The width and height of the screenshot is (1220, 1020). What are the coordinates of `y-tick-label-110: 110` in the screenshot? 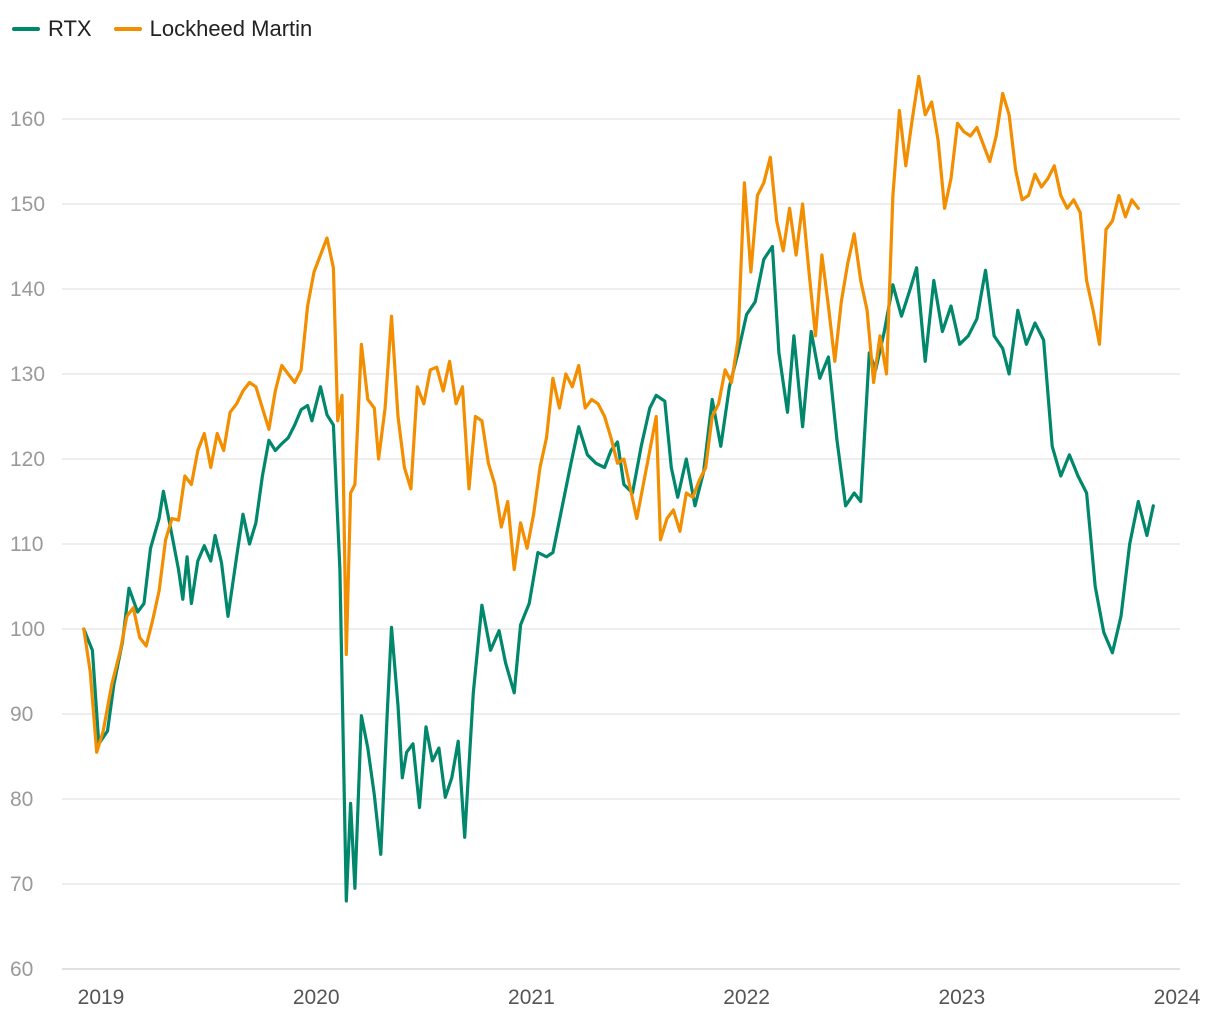 It's located at (26, 544).